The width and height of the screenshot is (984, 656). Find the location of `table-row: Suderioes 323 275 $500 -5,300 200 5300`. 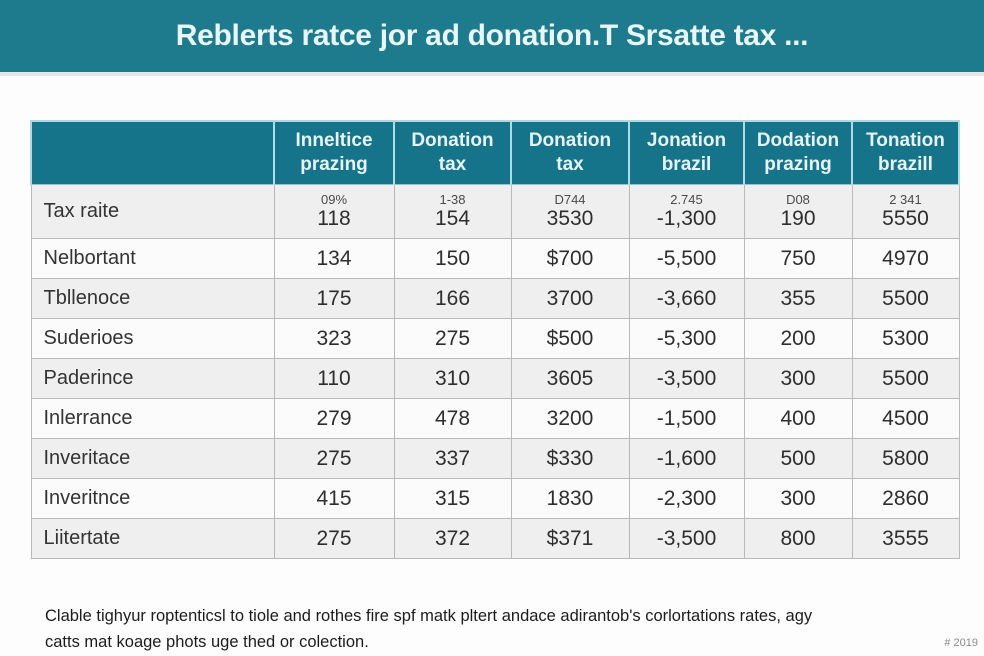

table-row: Suderioes 323 275 $500 -5,300 200 5300 is located at coordinates (495, 338).